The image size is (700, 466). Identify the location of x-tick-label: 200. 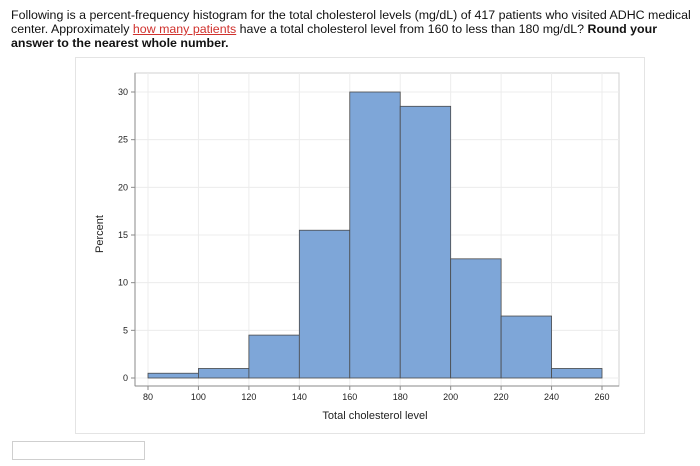
(450, 397).